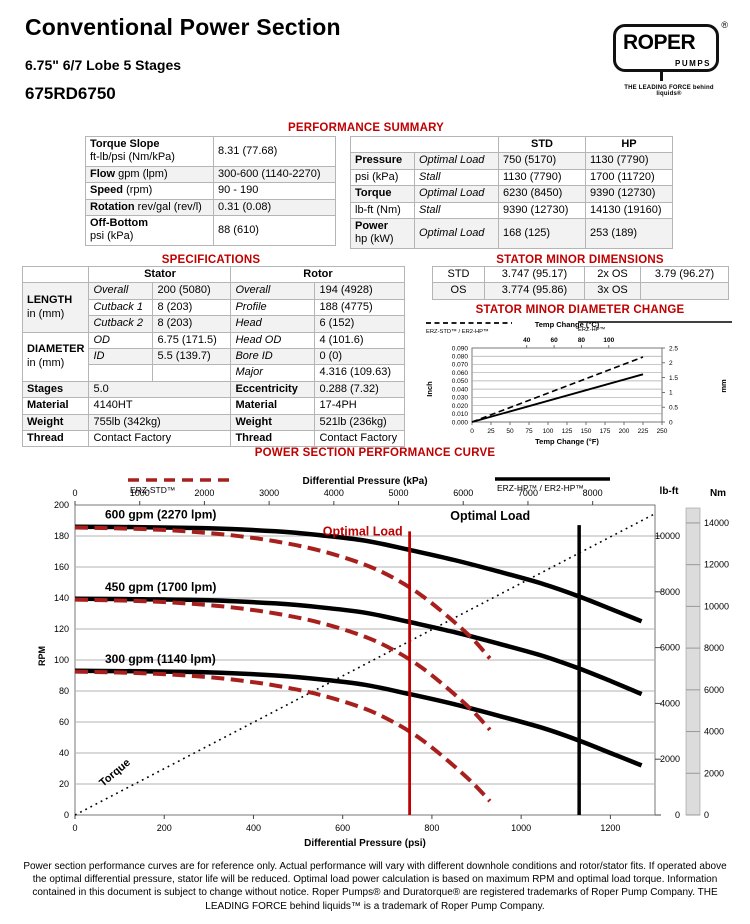  Describe the element at coordinates (610, 828) in the screenshot. I see `x-axis-tick-label: 1200` at that location.